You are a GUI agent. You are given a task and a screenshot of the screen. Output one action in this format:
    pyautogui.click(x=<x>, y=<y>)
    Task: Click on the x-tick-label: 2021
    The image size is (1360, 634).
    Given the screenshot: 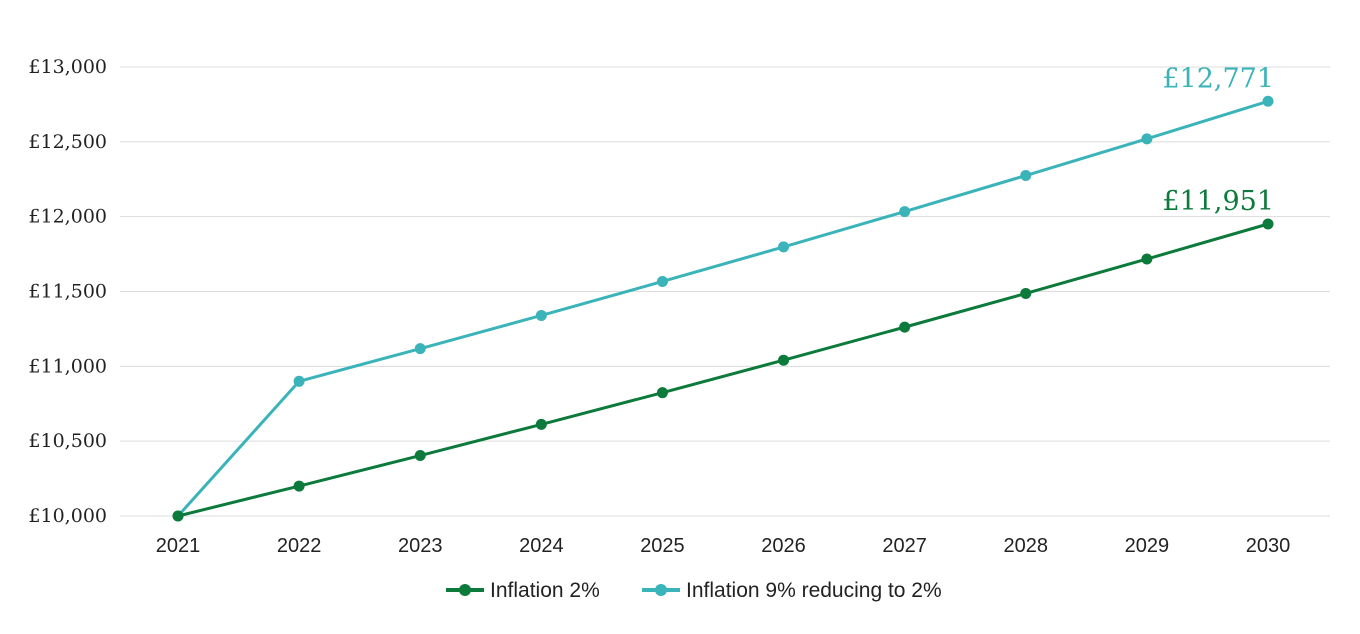 What is the action you would take?
    pyautogui.click(x=178, y=546)
    